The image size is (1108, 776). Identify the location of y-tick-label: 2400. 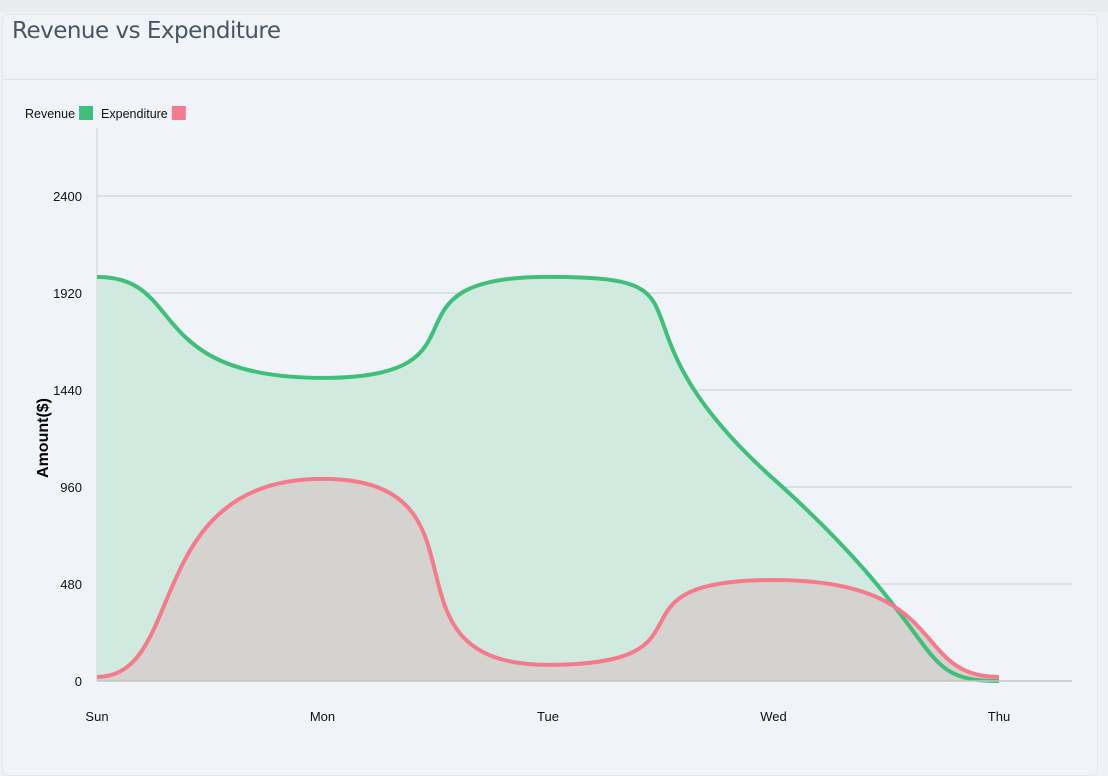
(67, 196).